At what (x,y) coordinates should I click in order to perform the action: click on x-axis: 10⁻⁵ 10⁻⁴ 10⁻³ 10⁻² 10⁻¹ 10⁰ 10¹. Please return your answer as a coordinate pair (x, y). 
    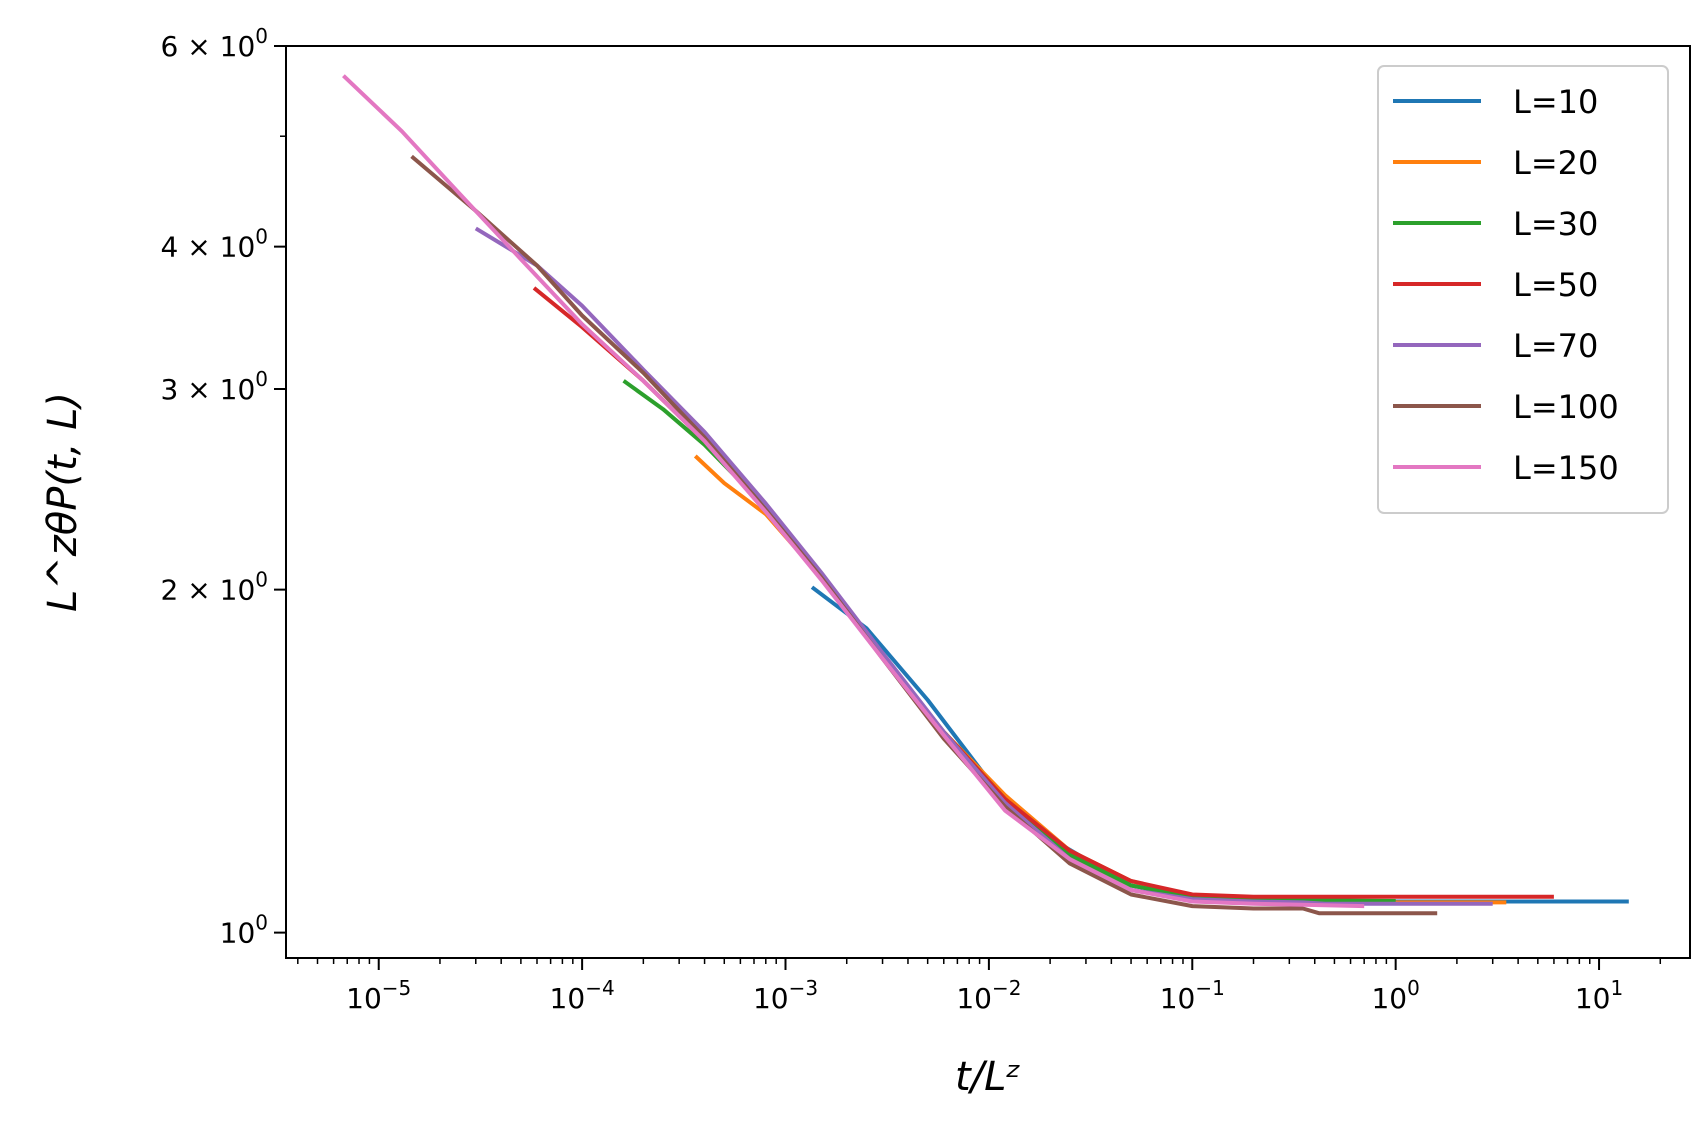
    Looking at the image, I should click on (979, 986).